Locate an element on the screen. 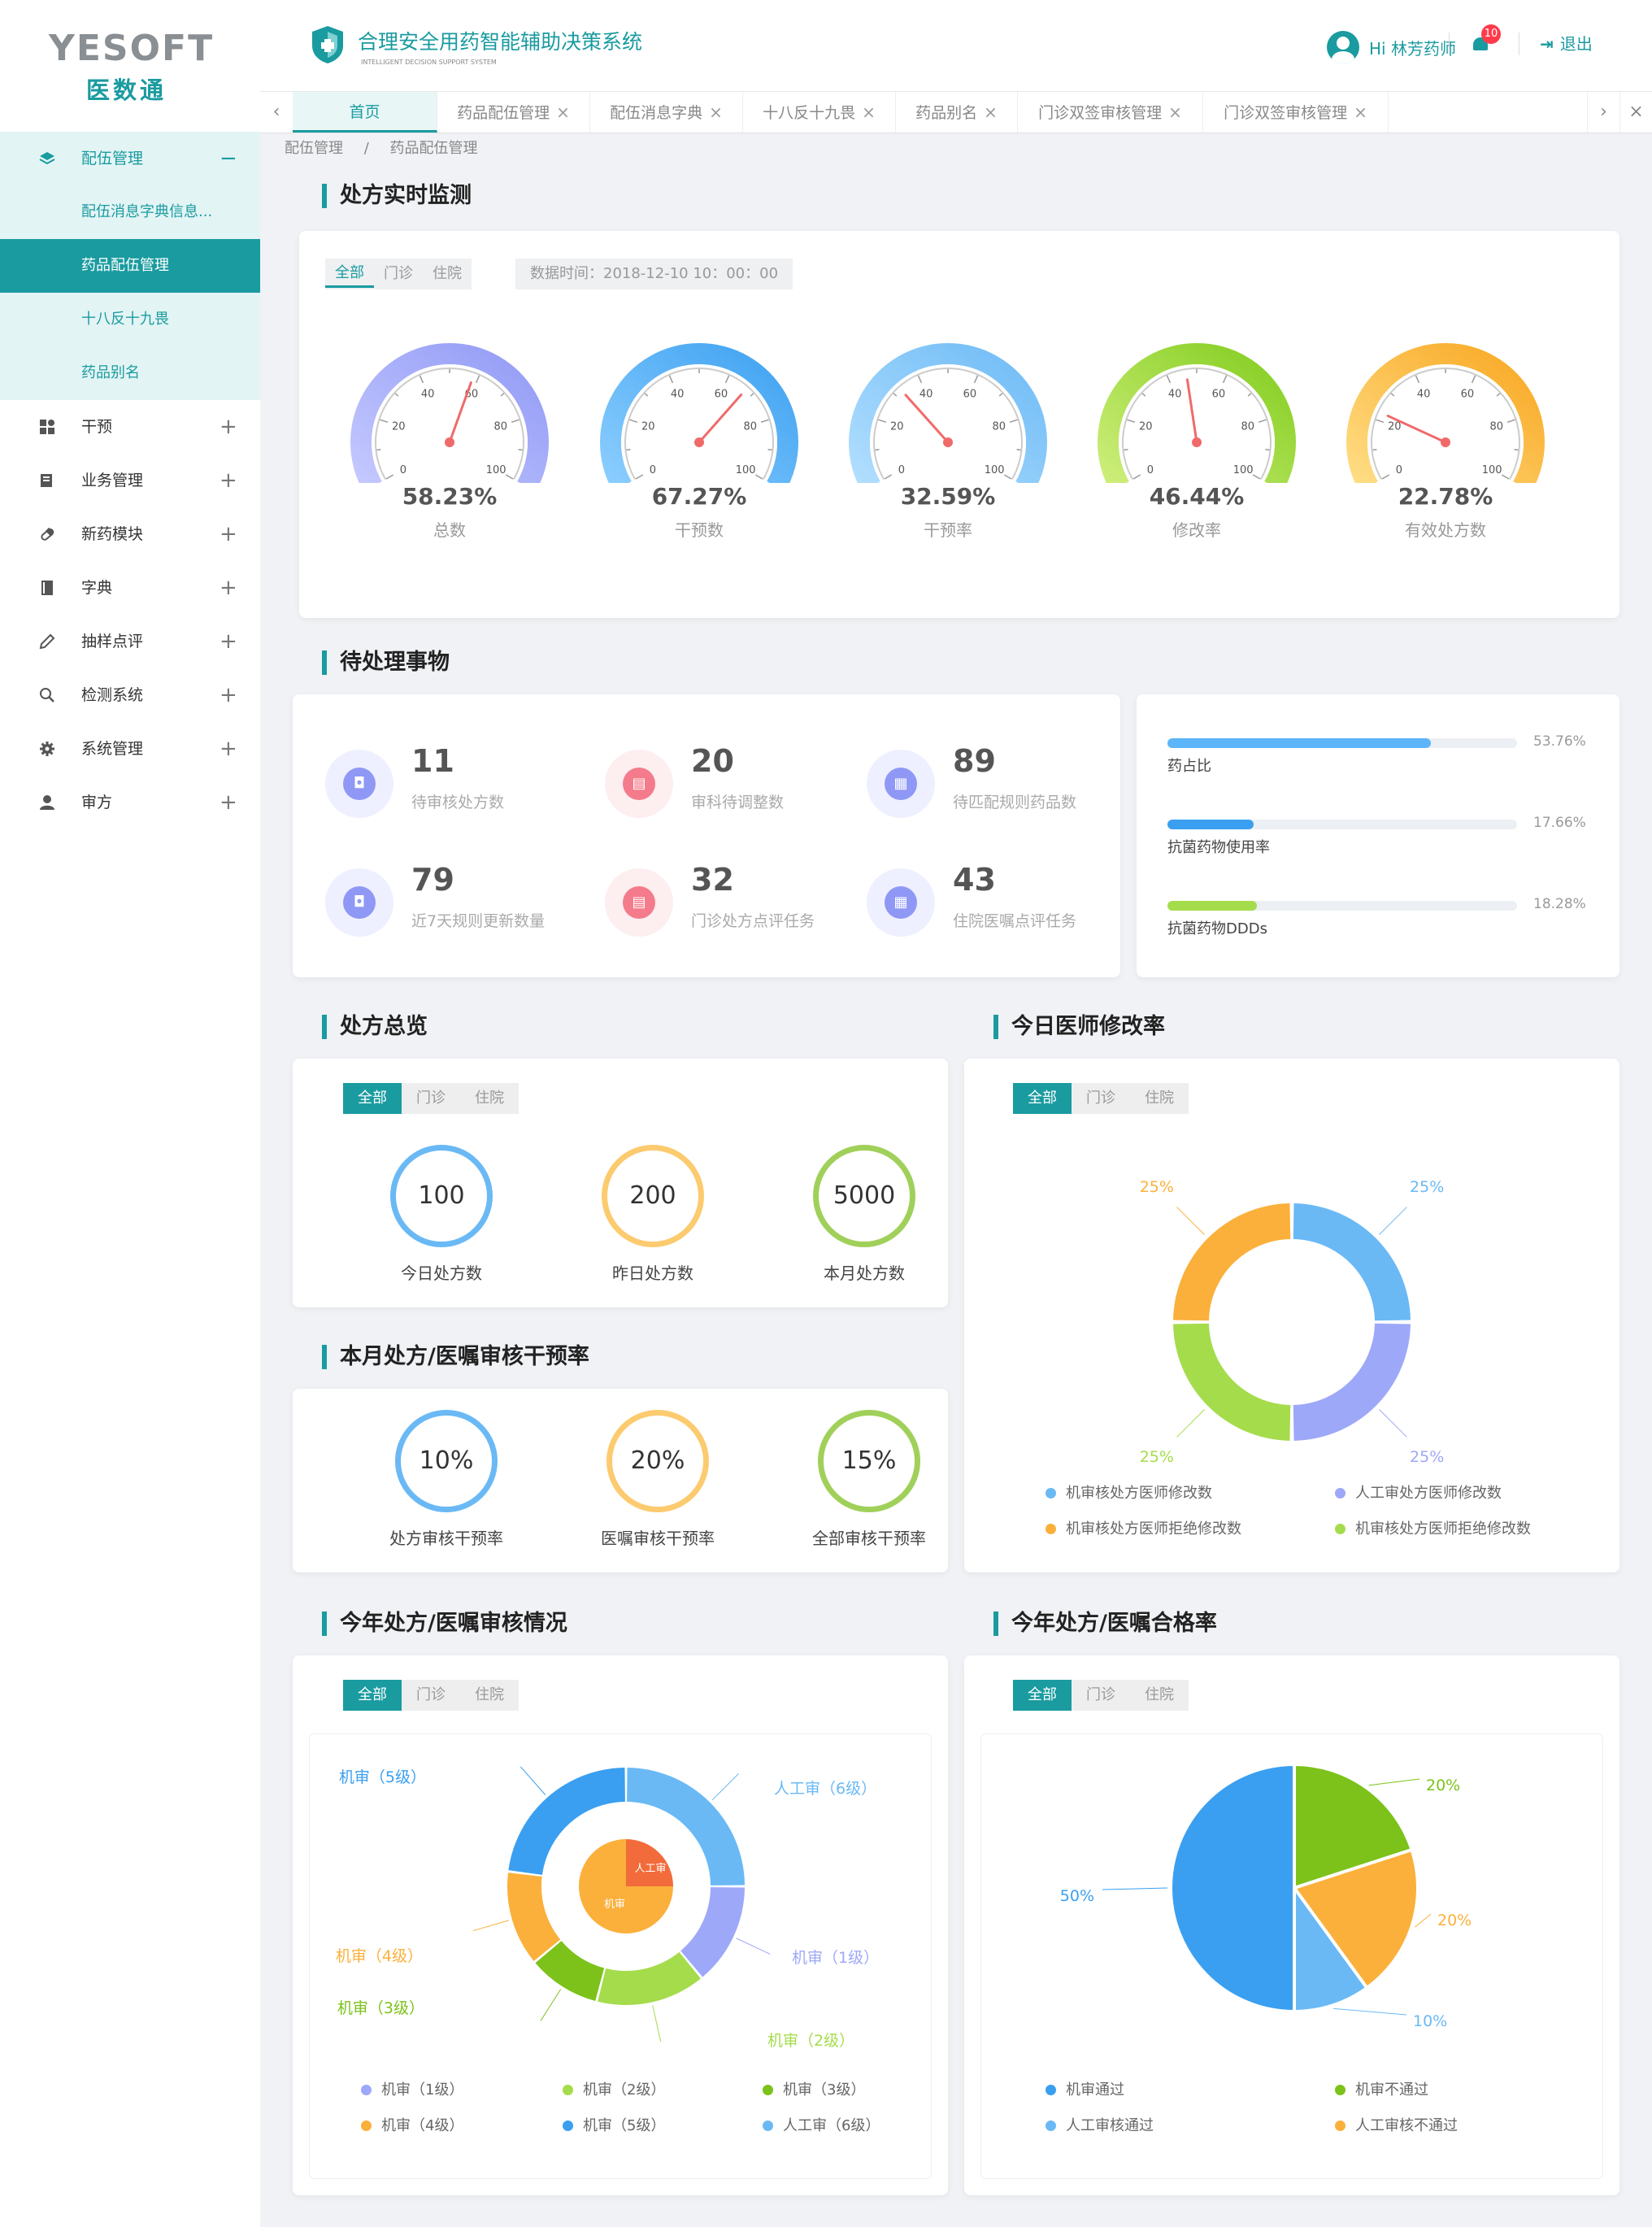 The width and height of the screenshot is (1652, 2227). legend-item: 机审（5级） is located at coordinates (614, 2124).